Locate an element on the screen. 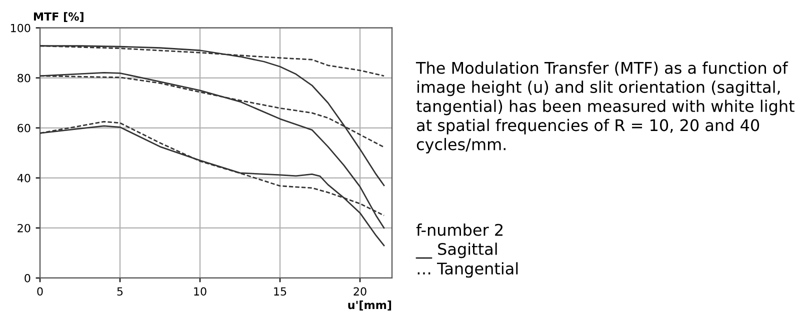  x-tick-label: 5 is located at coordinates (120, 291).